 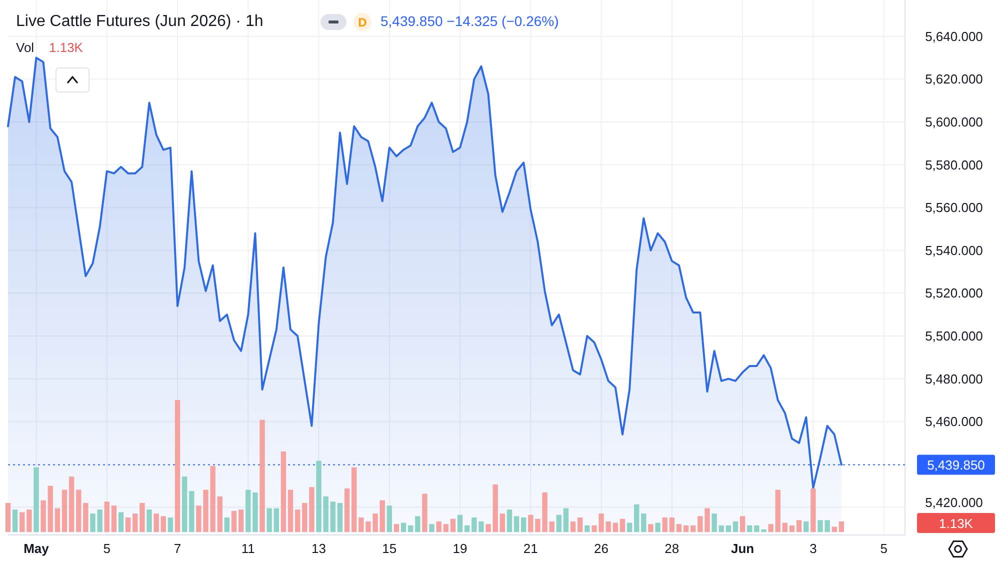 What do you see at coordinates (813, 548) in the screenshot?
I see `x-tick-label: 3` at bounding box center [813, 548].